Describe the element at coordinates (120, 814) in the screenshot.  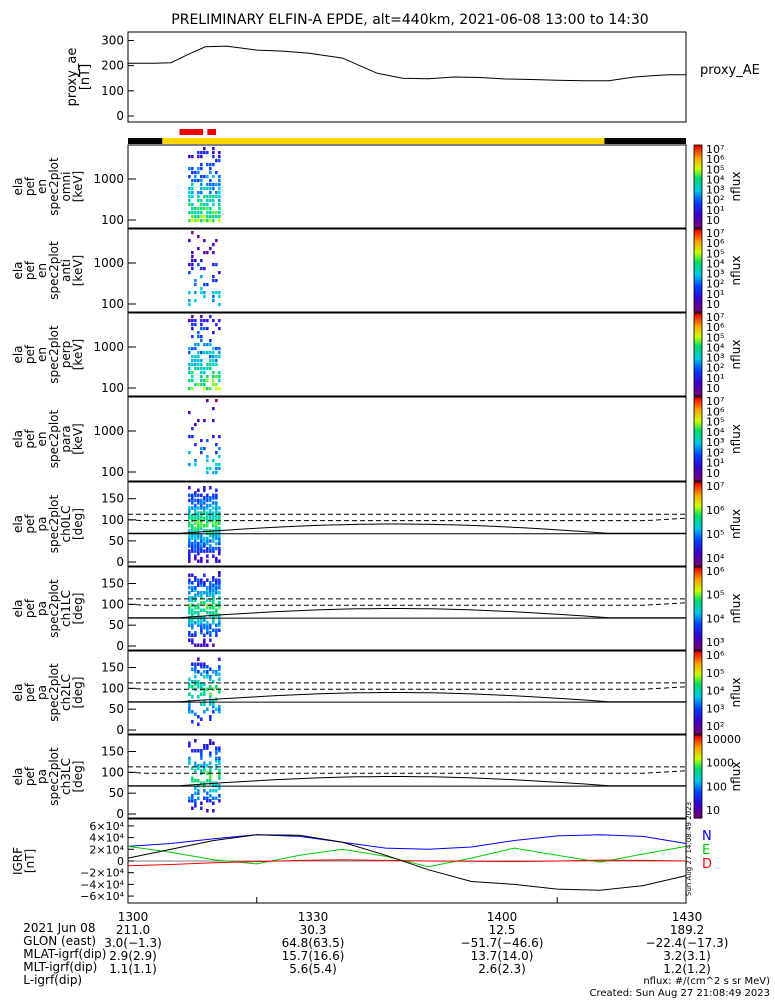
I see `y-tick-label: 0` at that location.